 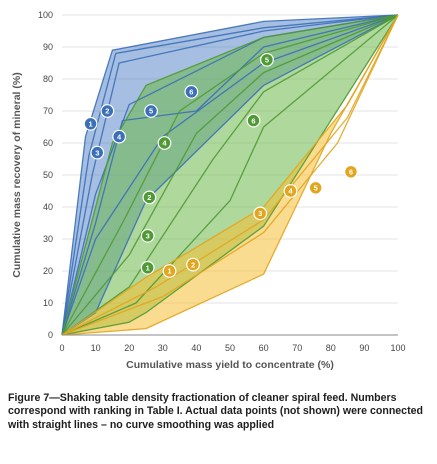 I want to click on x-tick-label: 70, so click(x=297, y=348).